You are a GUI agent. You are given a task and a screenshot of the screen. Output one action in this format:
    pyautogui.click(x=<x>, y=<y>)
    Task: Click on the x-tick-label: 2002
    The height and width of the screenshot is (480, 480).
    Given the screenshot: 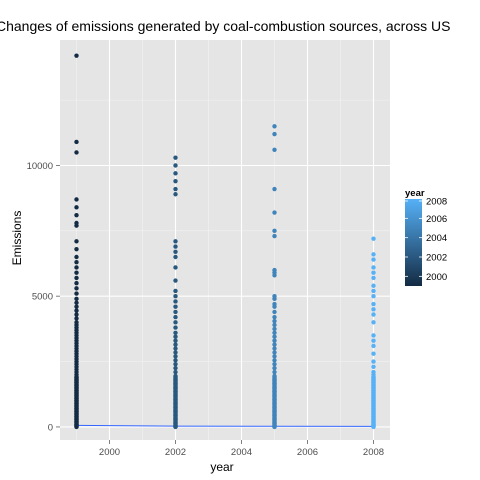 What is the action you would take?
    pyautogui.click(x=175, y=452)
    